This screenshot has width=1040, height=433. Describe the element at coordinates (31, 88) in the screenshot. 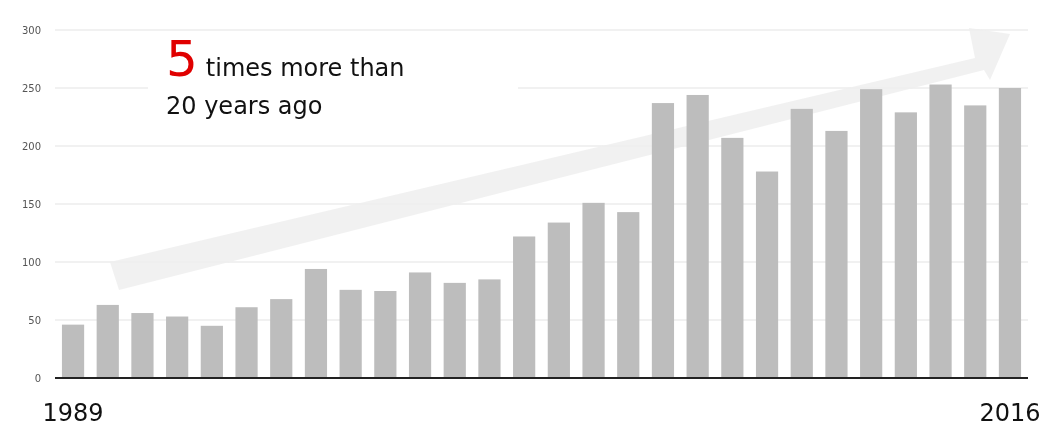

I see `y-tick-label: 250` at that location.